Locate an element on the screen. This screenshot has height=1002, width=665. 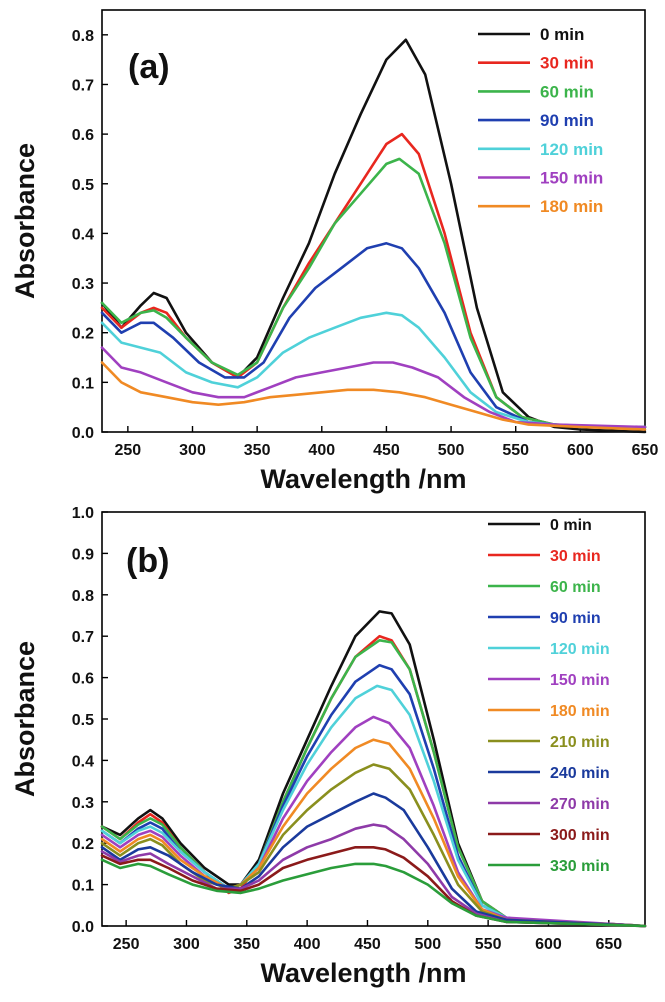
y-tick-label: 0.9 is located at coordinates (83, 554).